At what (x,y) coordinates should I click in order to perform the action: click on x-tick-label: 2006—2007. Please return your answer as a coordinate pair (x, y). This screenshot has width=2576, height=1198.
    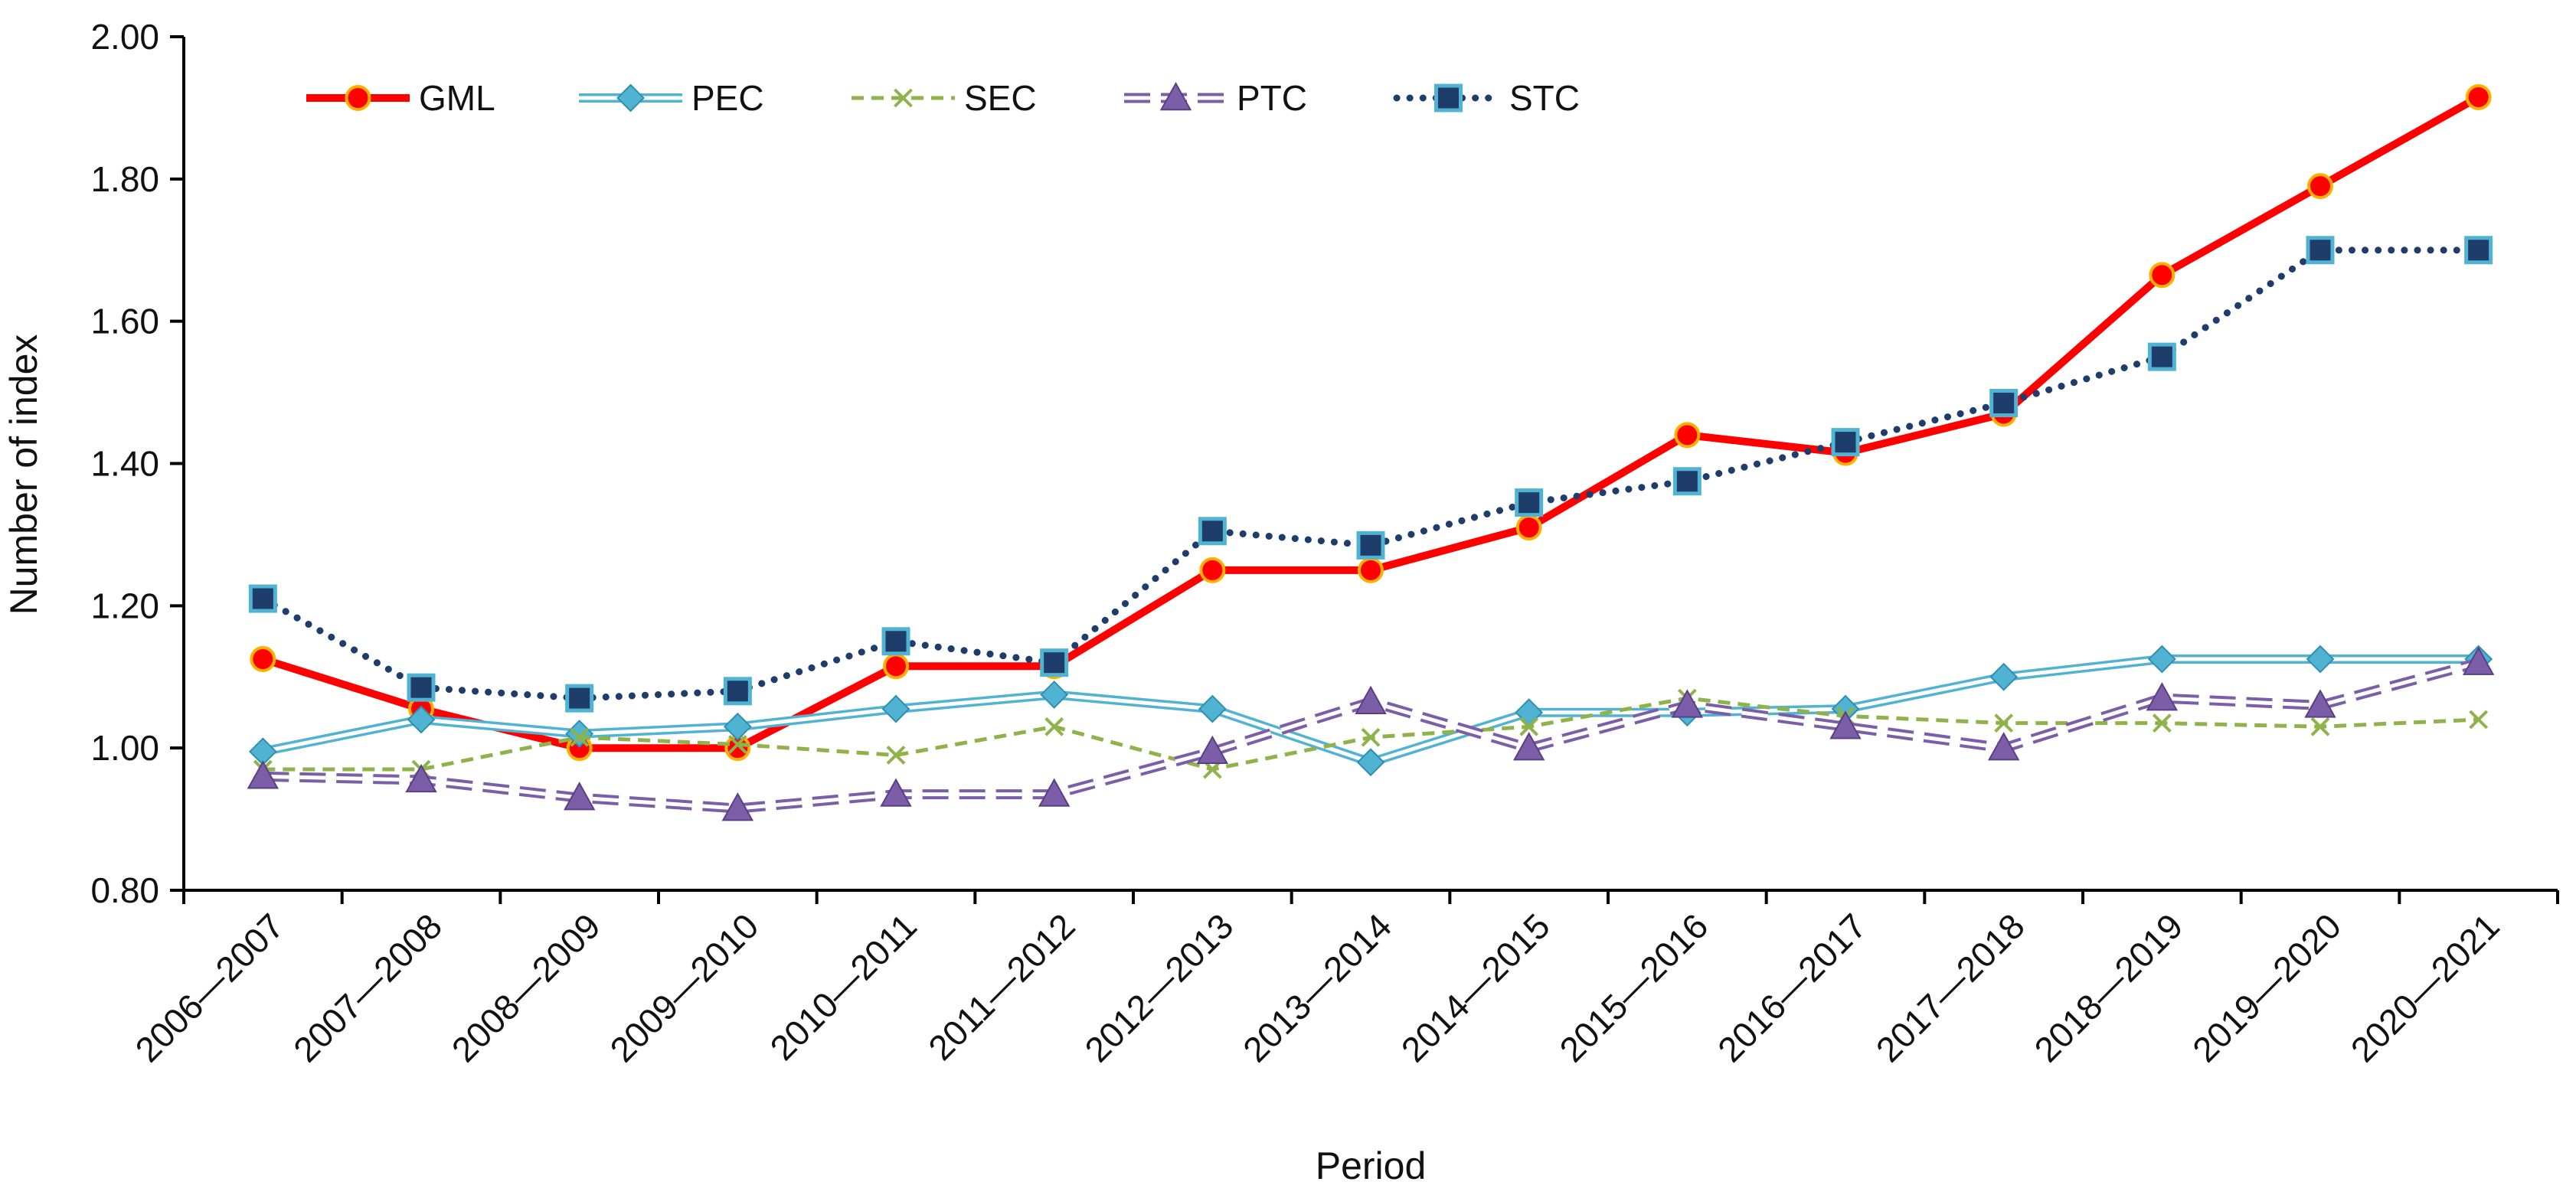
    Looking at the image, I should click on (209, 987).